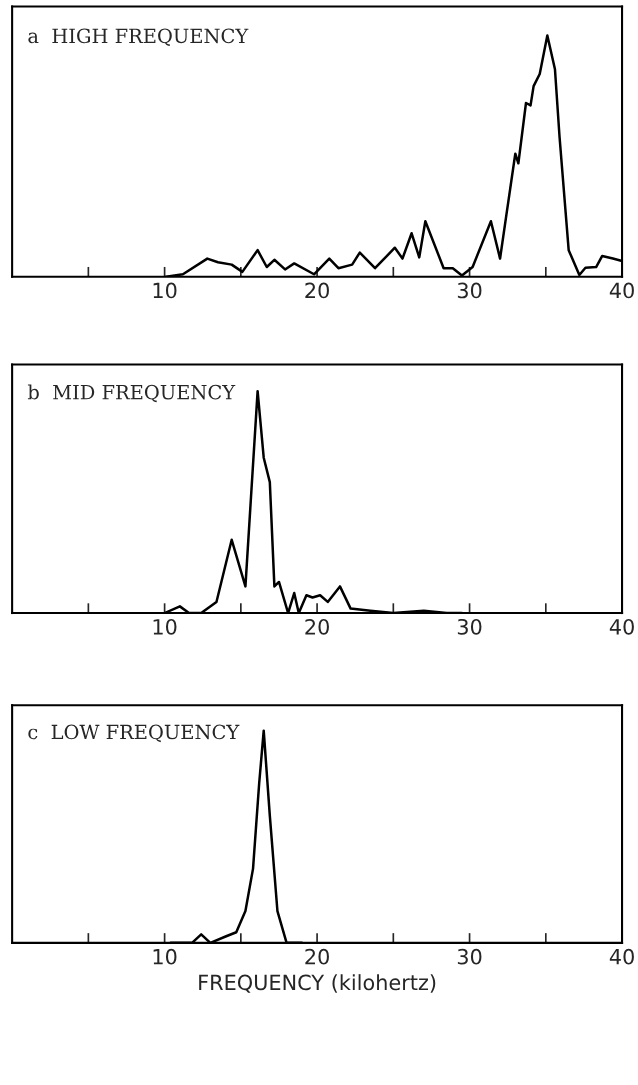 Image resolution: width=638 pixels, height=1085 pixels. What do you see at coordinates (138, 37) in the screenshot?
I see `chart-title: a HIGH FREQUENCY` at bounding box center [138, 37].